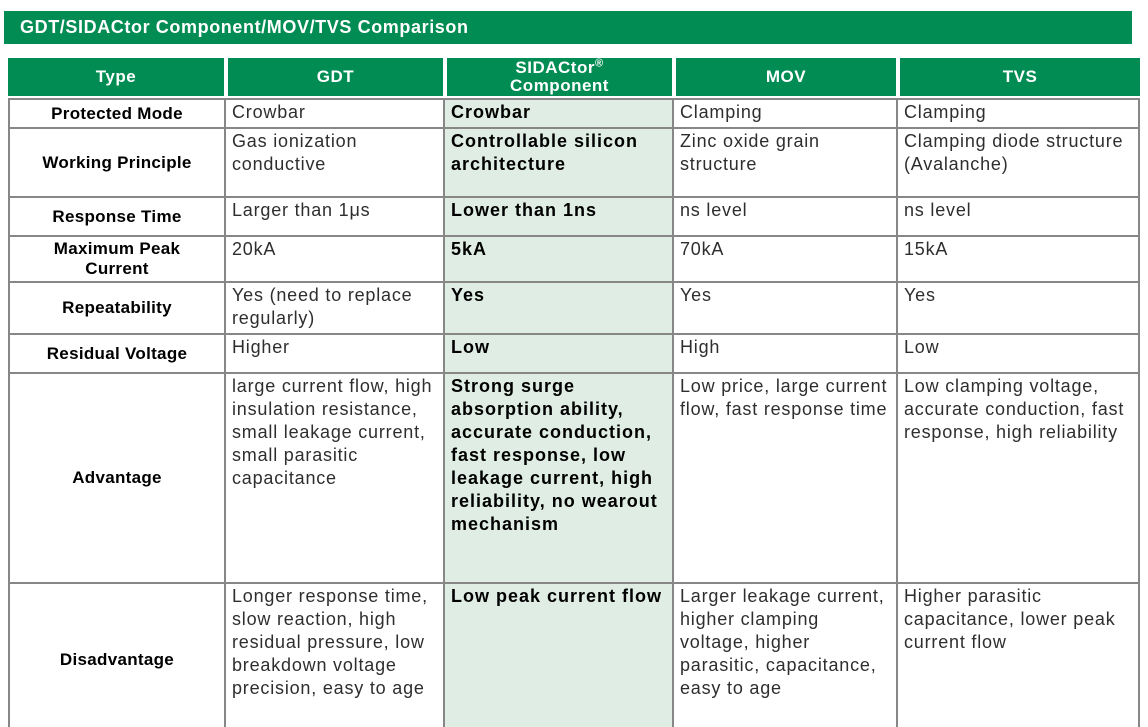 This screenshot has height=727, width=1148. Describe the element at coordinates (118, 479) in the screenshot. I see `row-label: Advantage` at that location.